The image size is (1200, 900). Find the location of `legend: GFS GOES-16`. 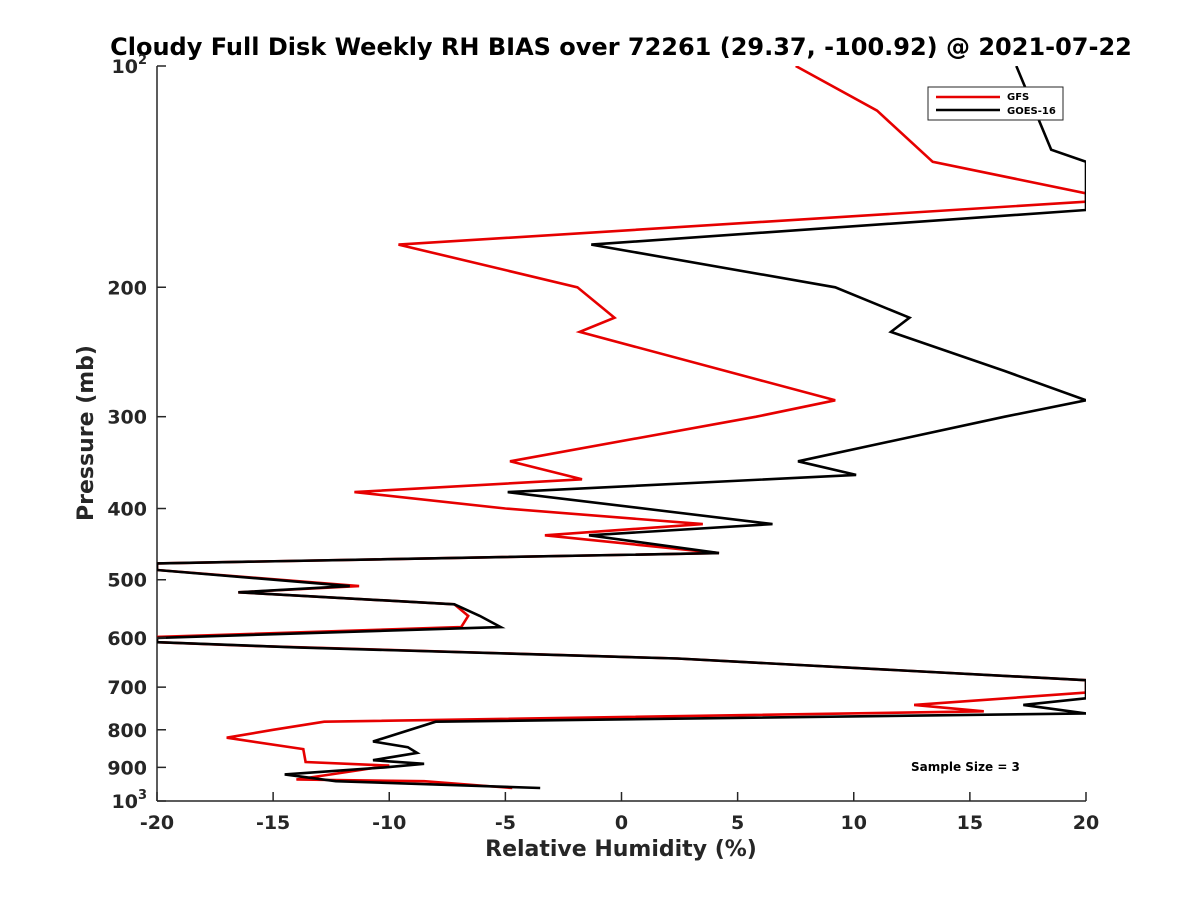

legend: GFS GOES-16 is located at coordinates (995, 103).